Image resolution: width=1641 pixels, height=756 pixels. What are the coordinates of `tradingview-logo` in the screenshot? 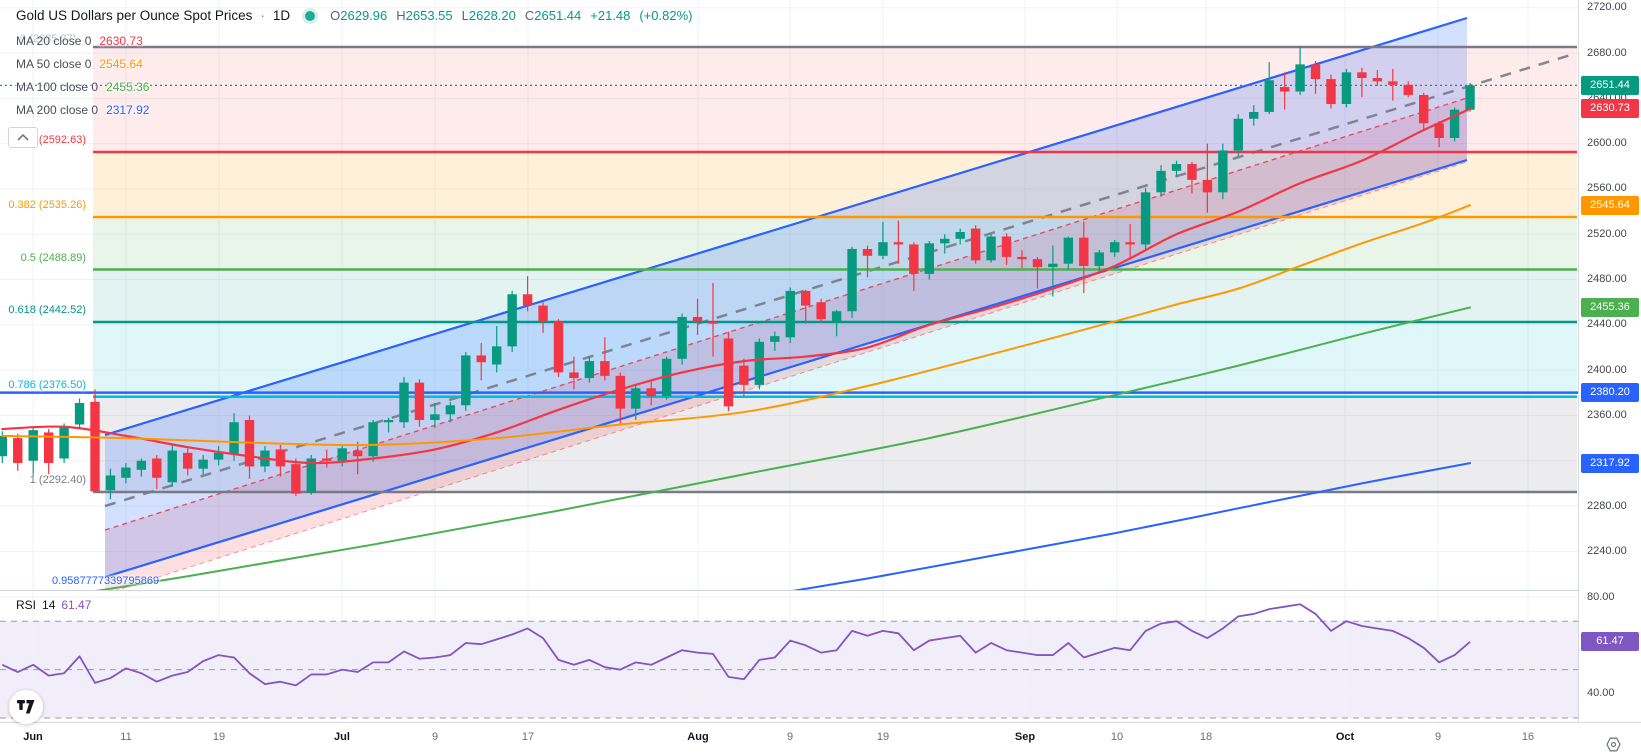 It's located at (26, 707).